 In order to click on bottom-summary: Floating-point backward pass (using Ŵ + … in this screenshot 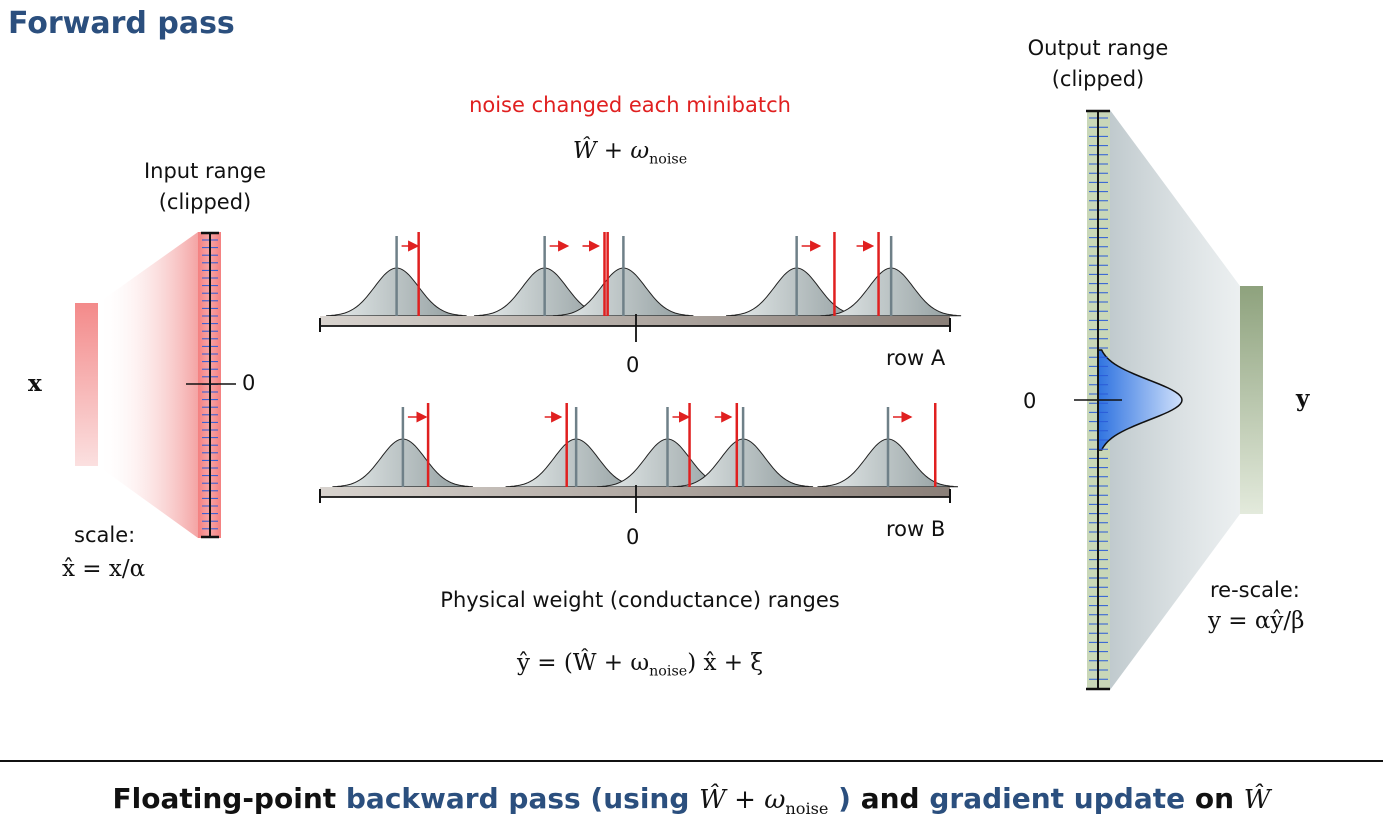, I will do `click(691, 800)`.